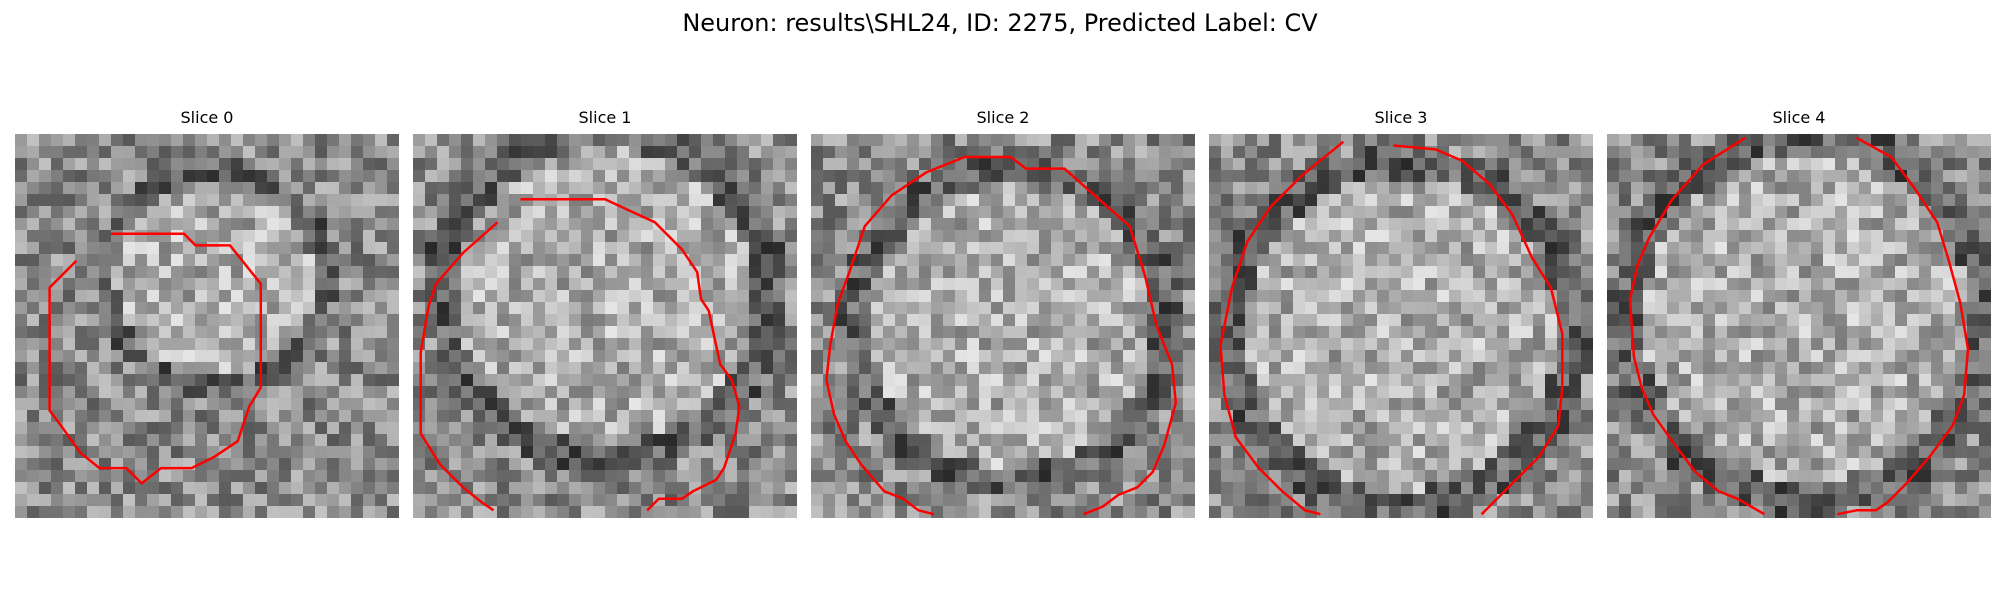  Describe the element at coordinates (207, 117) in the screenshot. I see `slice-title: Slice 0` at that location.